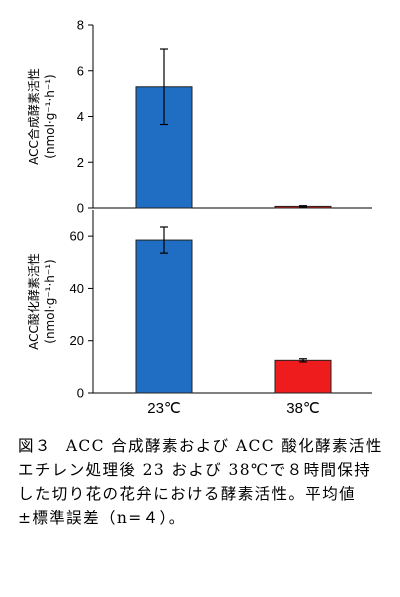  I want to click on x-category-label: 23℃, so click(164, 408).